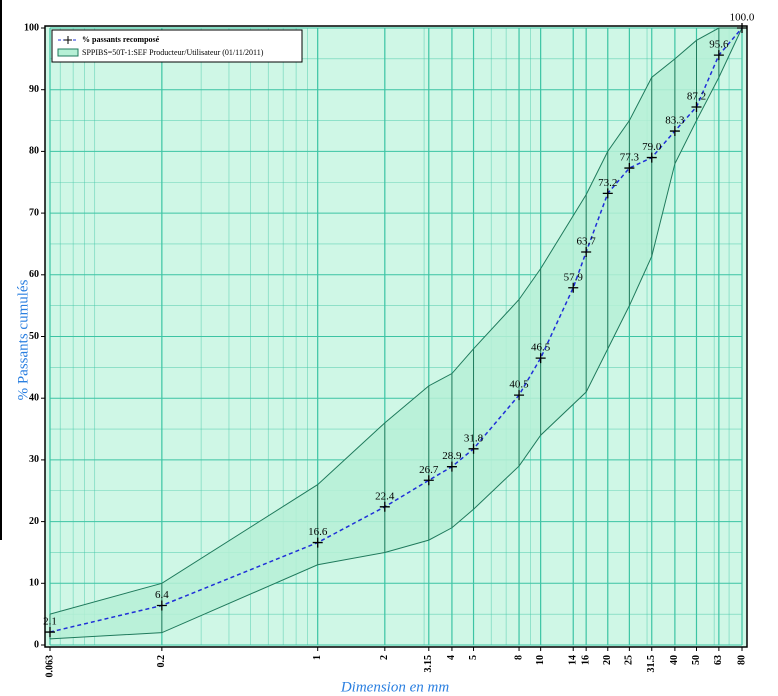 The width and height of the screenshot is (778, 696). Describe the element at coordinates (452, 456) in the screenshot. I see `value-label: 28.9` at that location.